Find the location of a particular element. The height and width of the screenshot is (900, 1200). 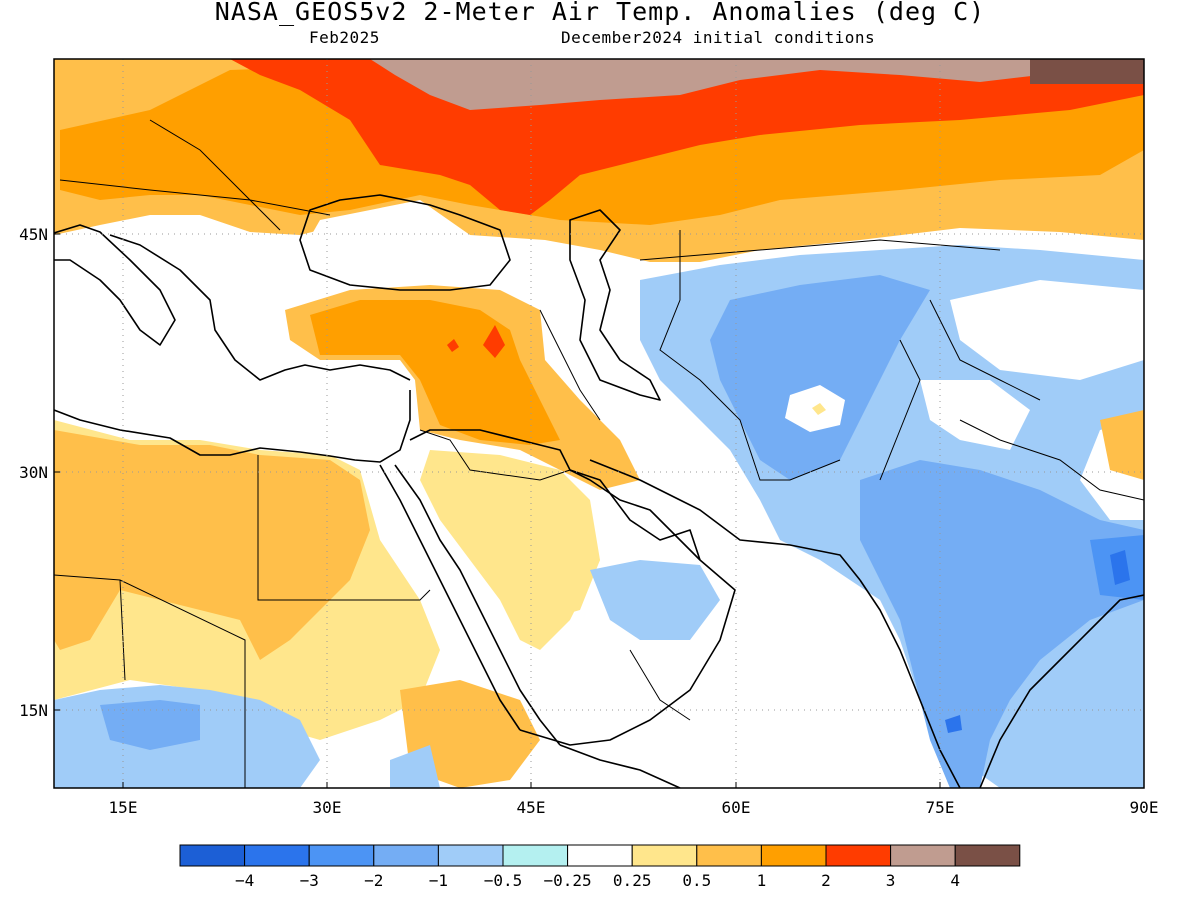

y-tick-label: 45N is located at coordinates (33, 234).